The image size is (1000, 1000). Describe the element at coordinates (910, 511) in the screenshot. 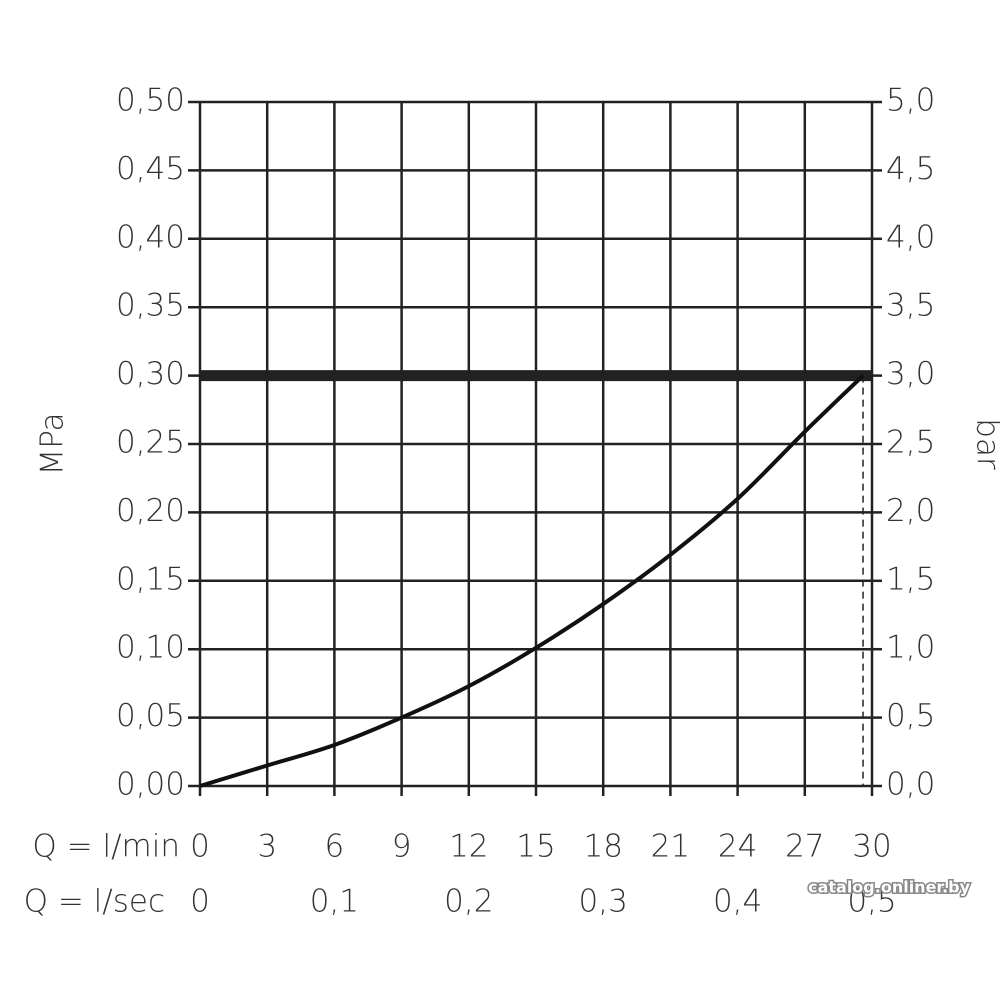

I see `y2-tick-label: 2,0` at that location.